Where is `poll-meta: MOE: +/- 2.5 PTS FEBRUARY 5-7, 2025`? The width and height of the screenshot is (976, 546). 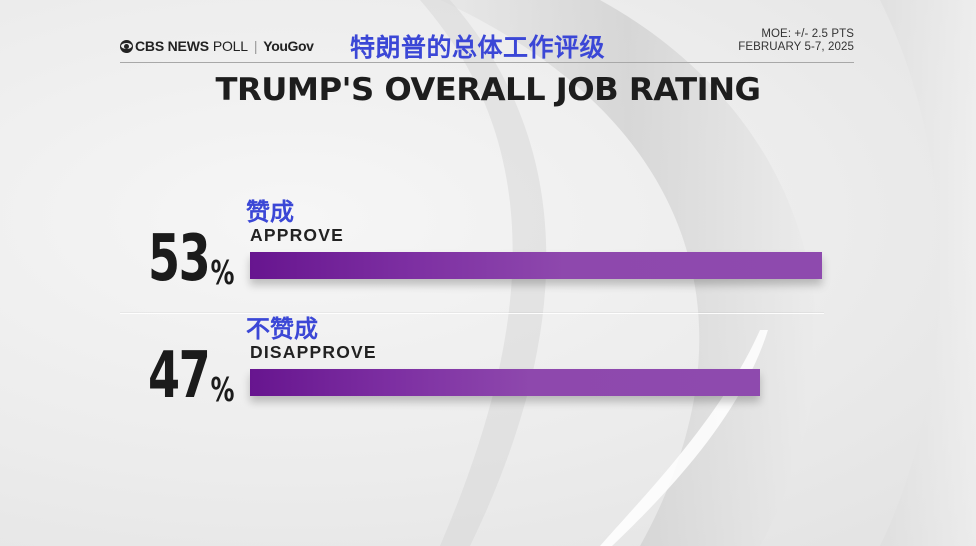 poll-meta: MOE: +/- 2.5 PTS FEBRUARY 5-7, 2025 is located at coordinates (796, 41).